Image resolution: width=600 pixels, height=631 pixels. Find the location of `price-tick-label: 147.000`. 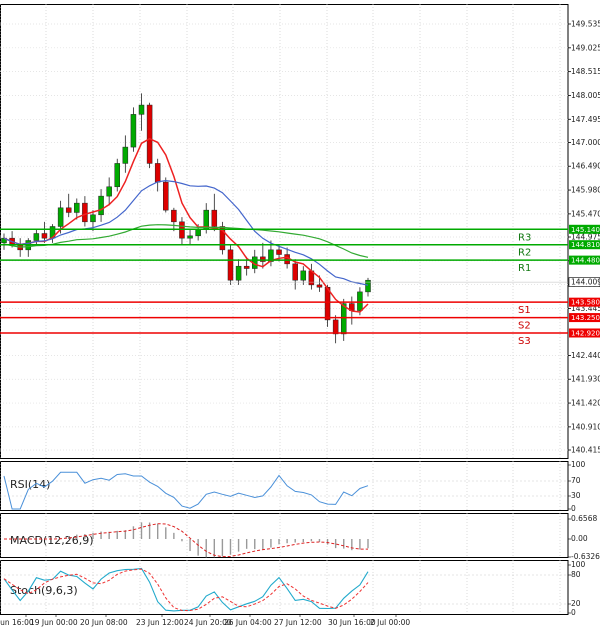

price-tick-label: 147.000 is located at coordinates (585, 142).